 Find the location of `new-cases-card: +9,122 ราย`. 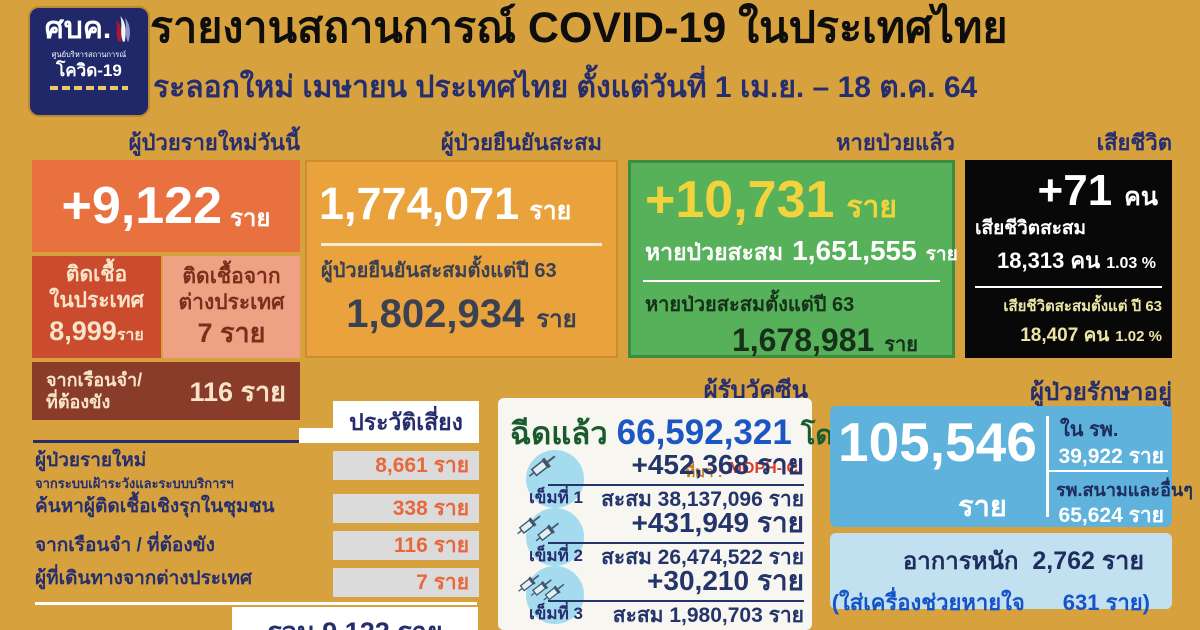

new-cases-card: +9,122 ราย is located at coordinates (166, 206).